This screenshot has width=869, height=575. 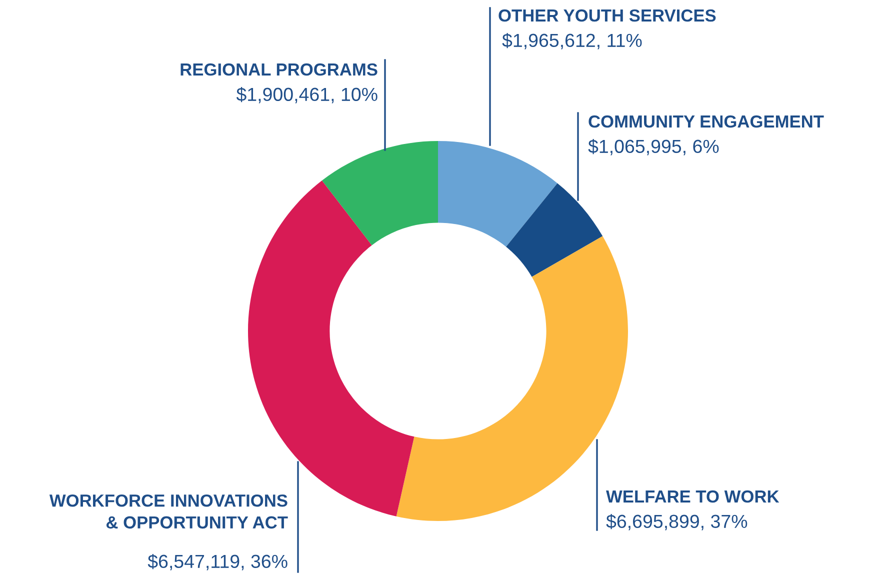 I want to click on data-label: $1,065,995, 6%, so click(x=653, y=147).